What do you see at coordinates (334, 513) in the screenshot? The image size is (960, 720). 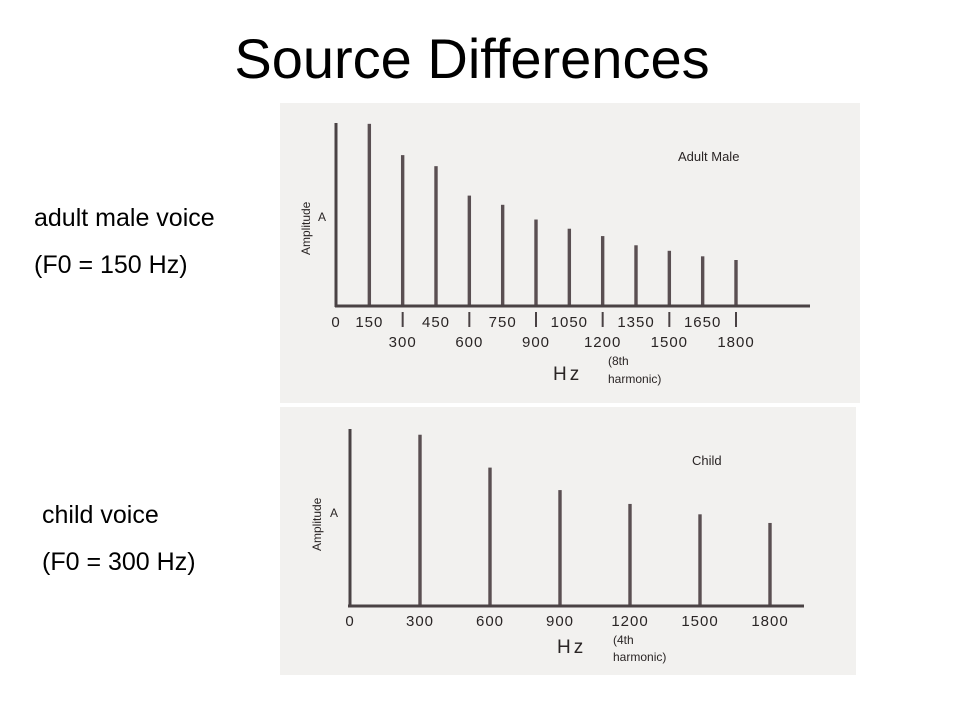 I see `child-y-symbol: A` at bounding box center [334, 513].